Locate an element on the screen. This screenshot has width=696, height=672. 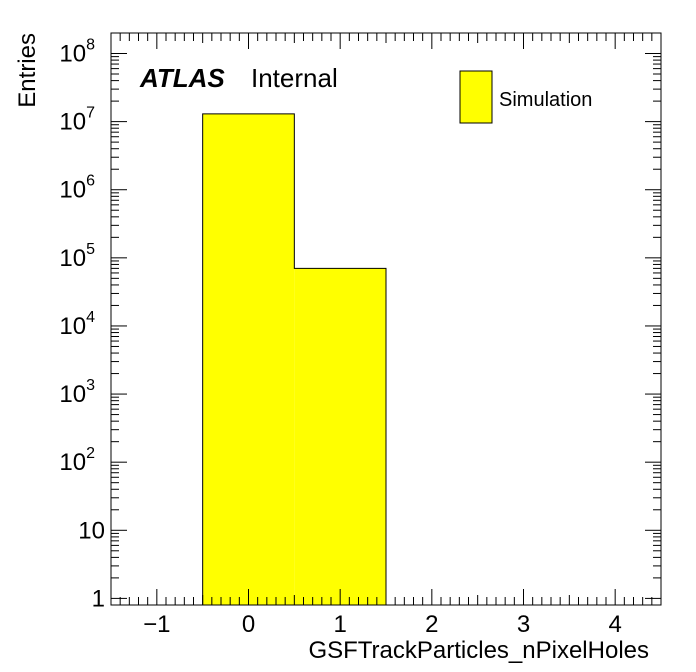
x-axis-title: GSFTrackParticles_nPixelHoles is located at coordinates (478, 650).